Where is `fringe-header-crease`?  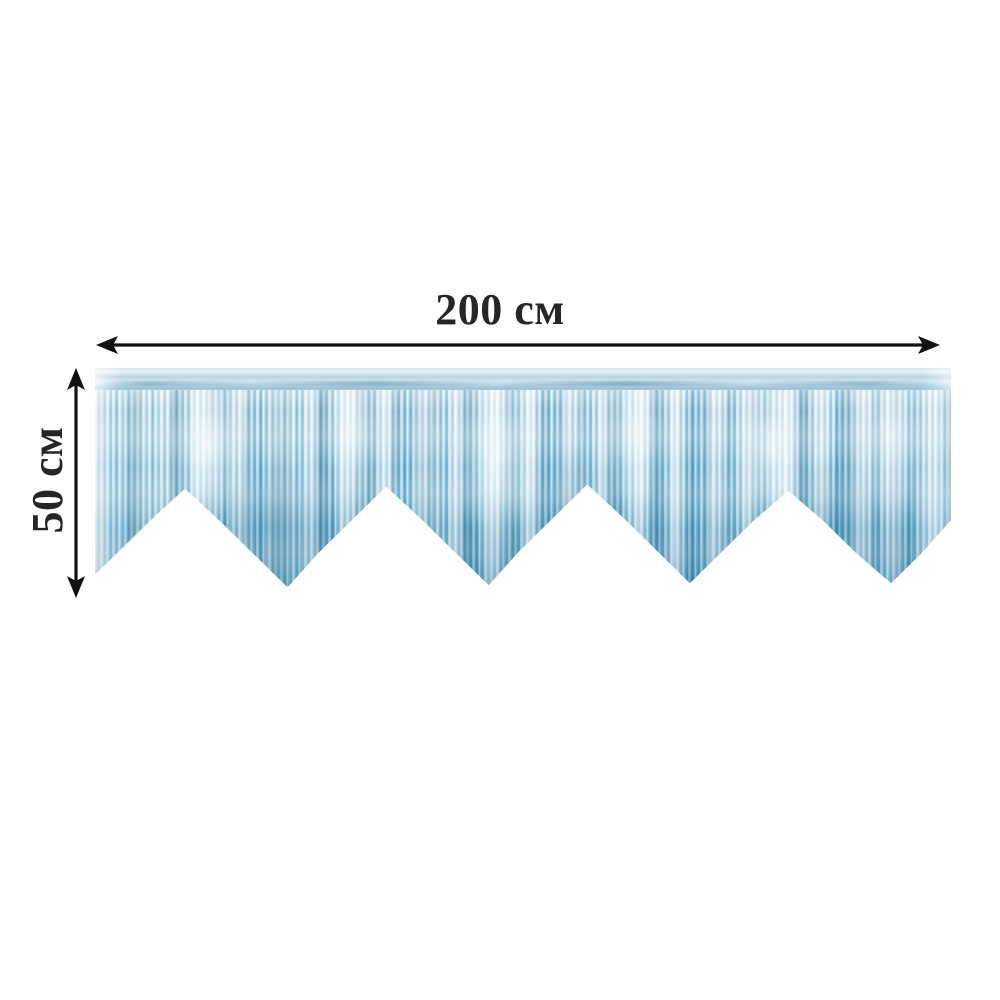 fringe-header-crease is located at coordinates (523, 383).